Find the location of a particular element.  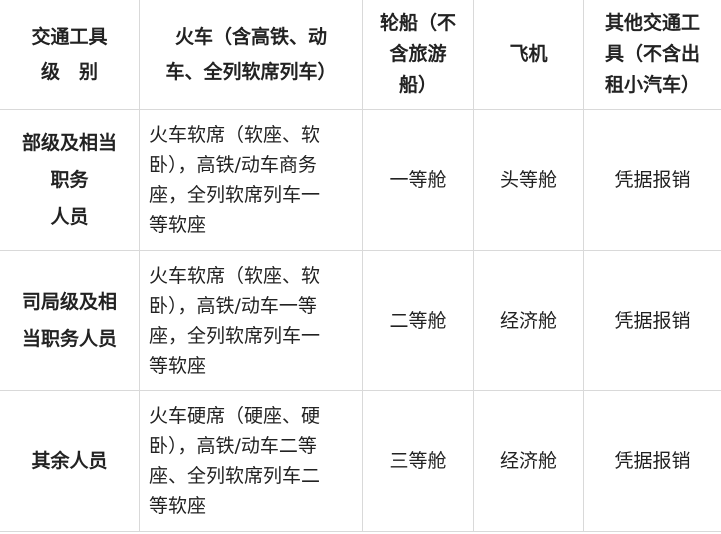

train-text: 卧），高铁/动车二等 is located at coordinates (233, 446).